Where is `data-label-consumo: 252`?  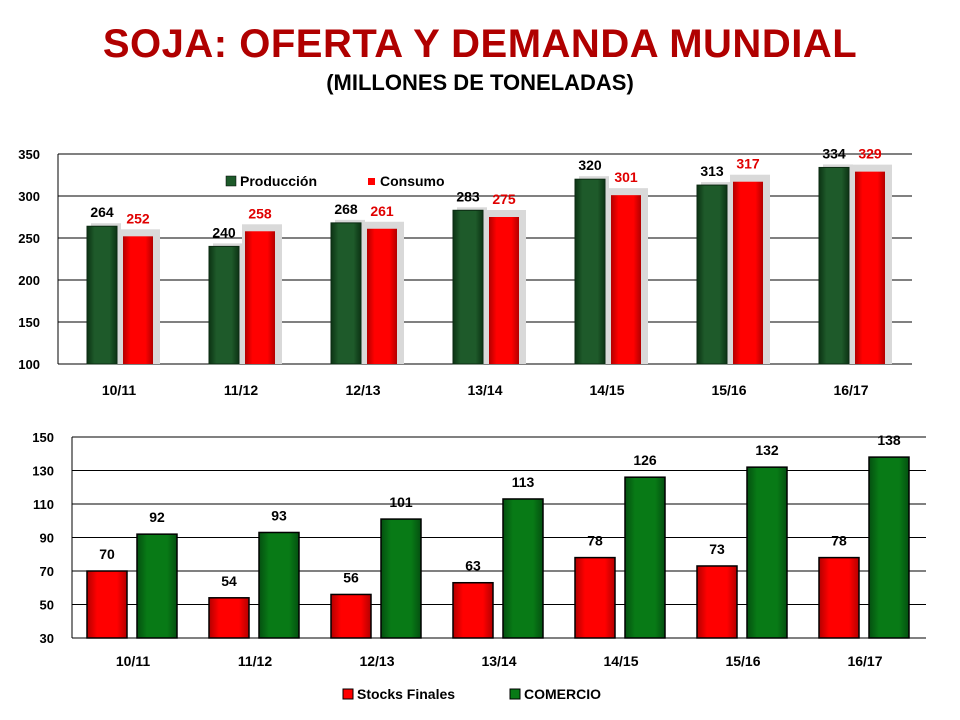
data-label-consumo: 252 is located at coordinates (138, 218).